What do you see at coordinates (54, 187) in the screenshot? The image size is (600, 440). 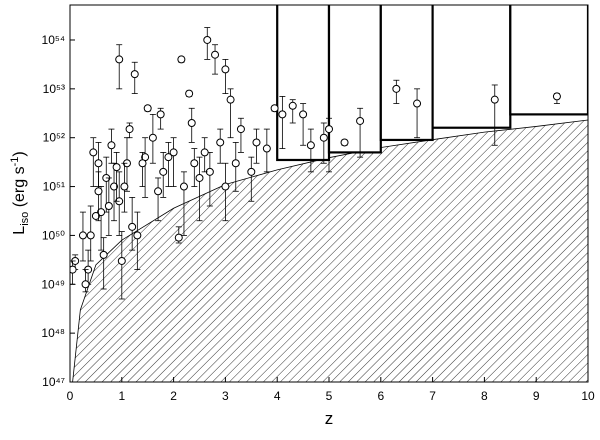 I see `y-tick-label: 10⁵¹` at bounding box center [54, 187].